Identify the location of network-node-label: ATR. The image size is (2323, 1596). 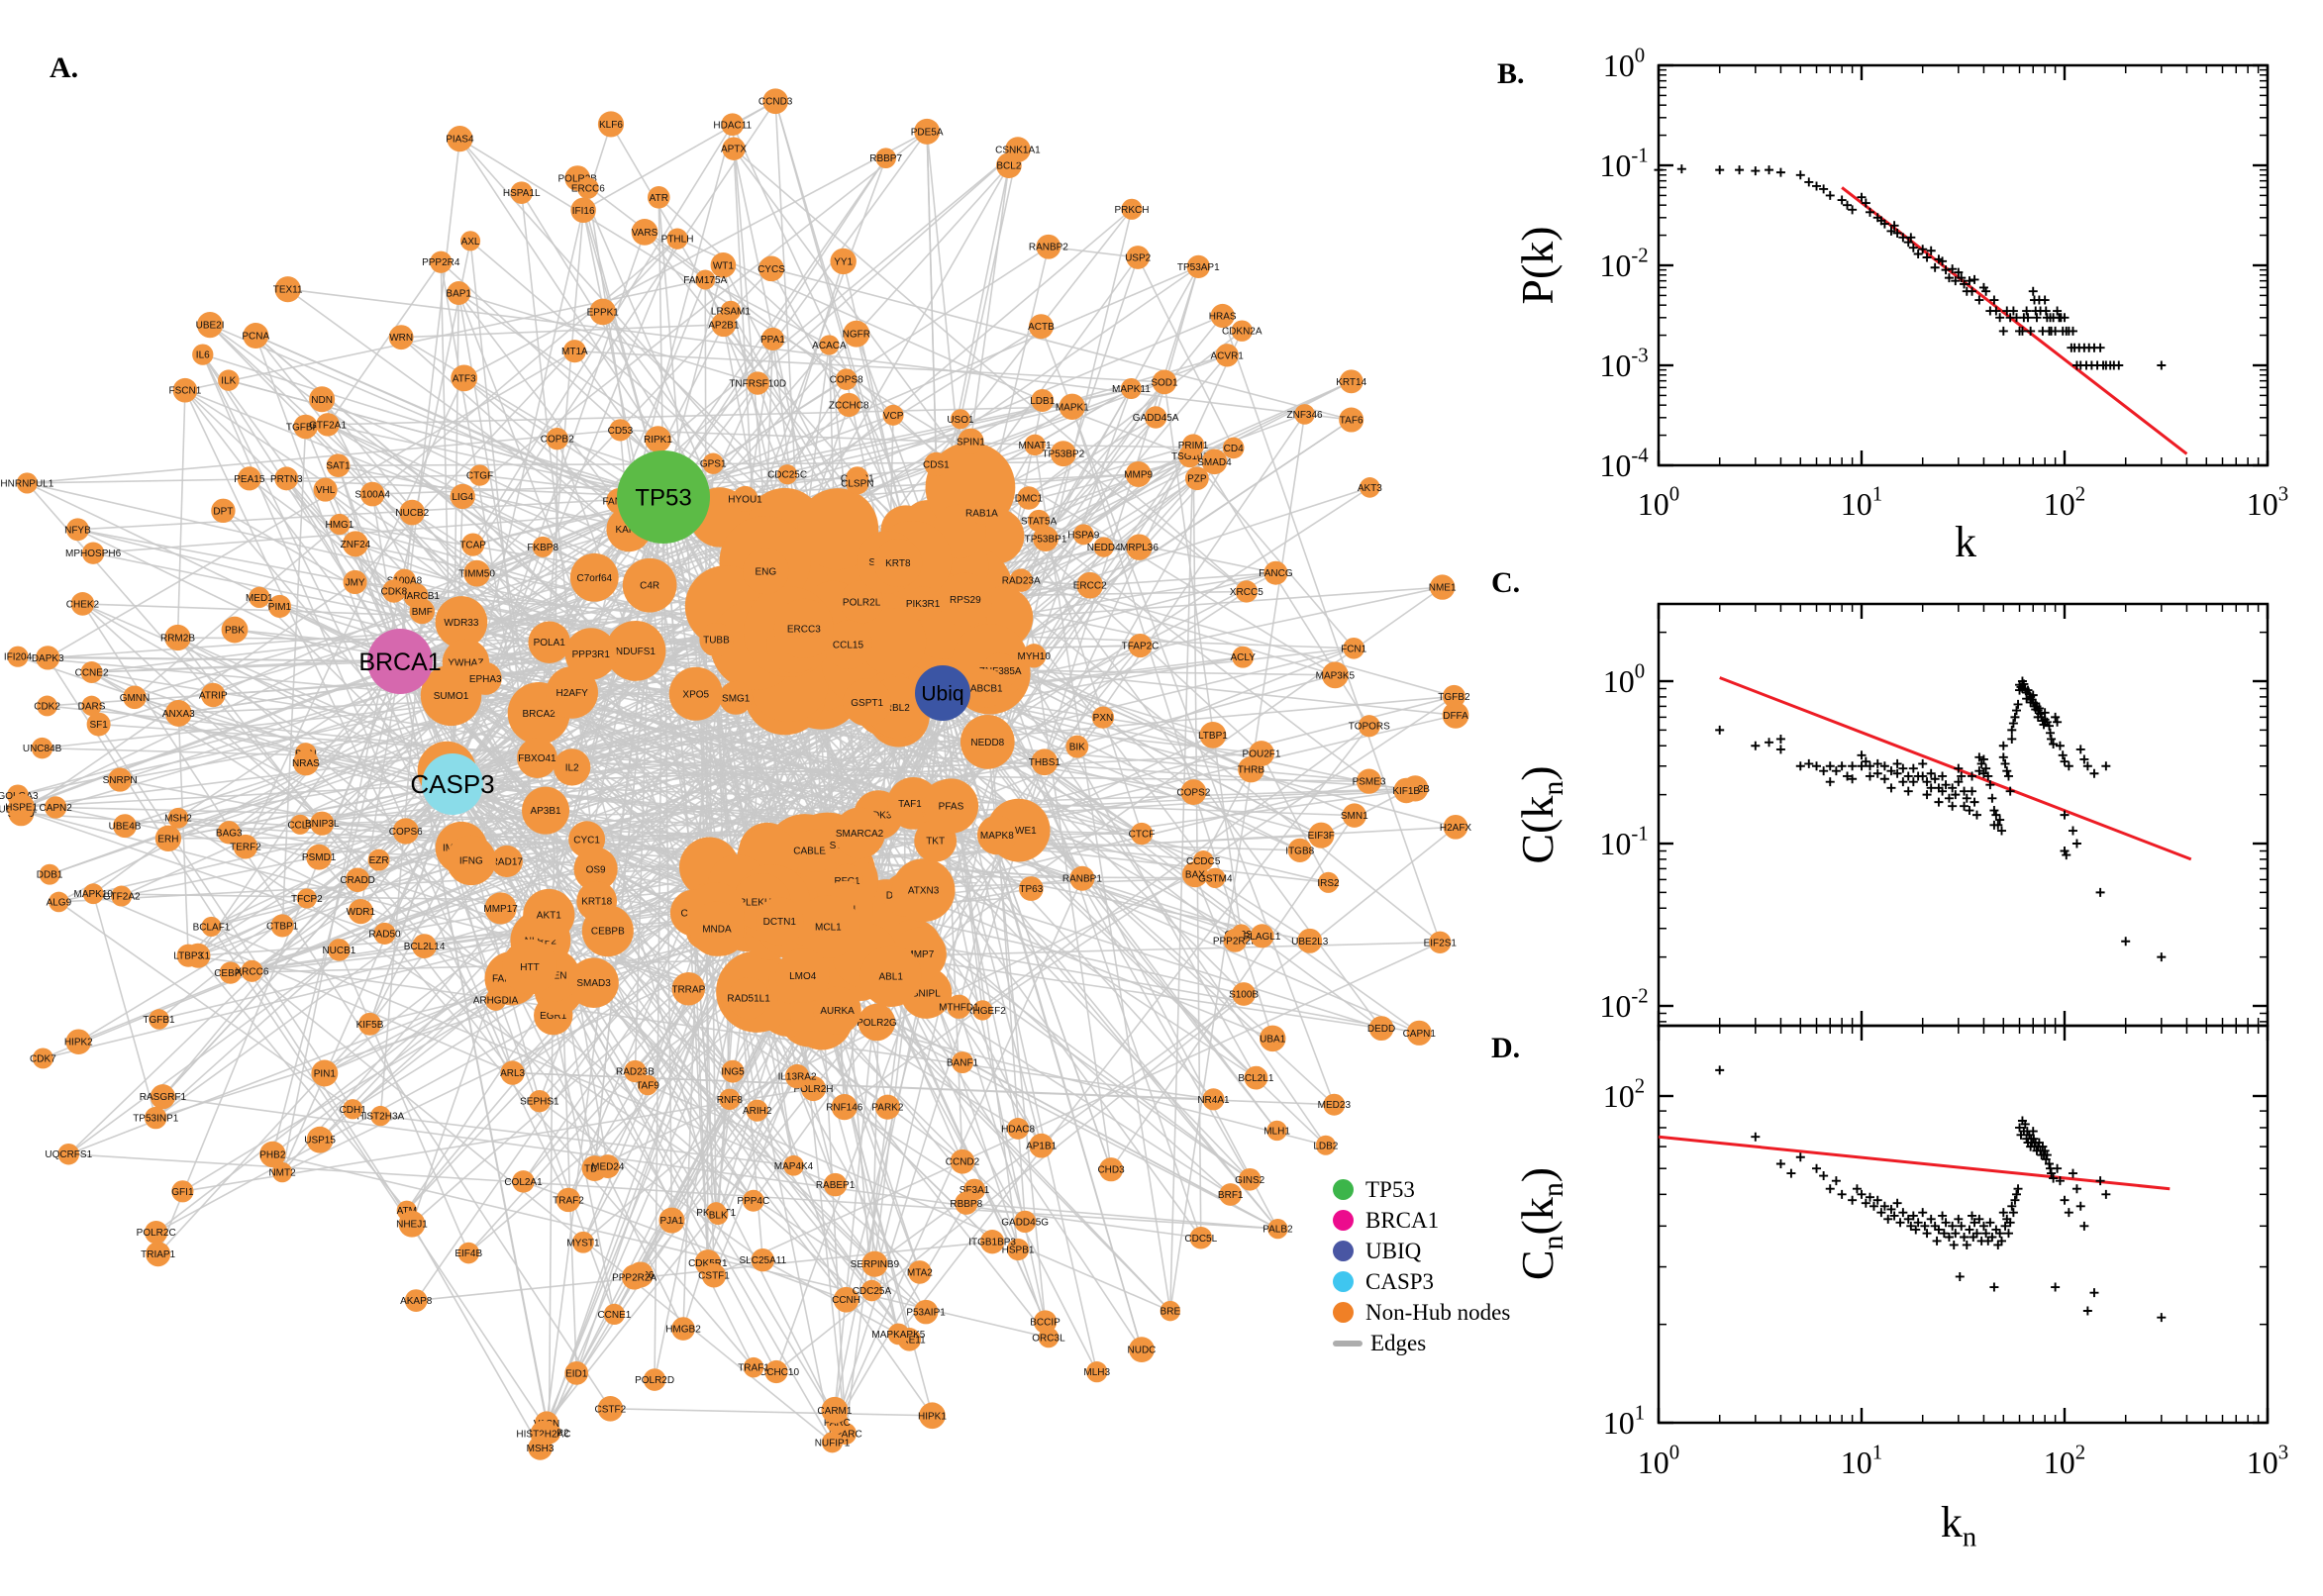
(659, 198).